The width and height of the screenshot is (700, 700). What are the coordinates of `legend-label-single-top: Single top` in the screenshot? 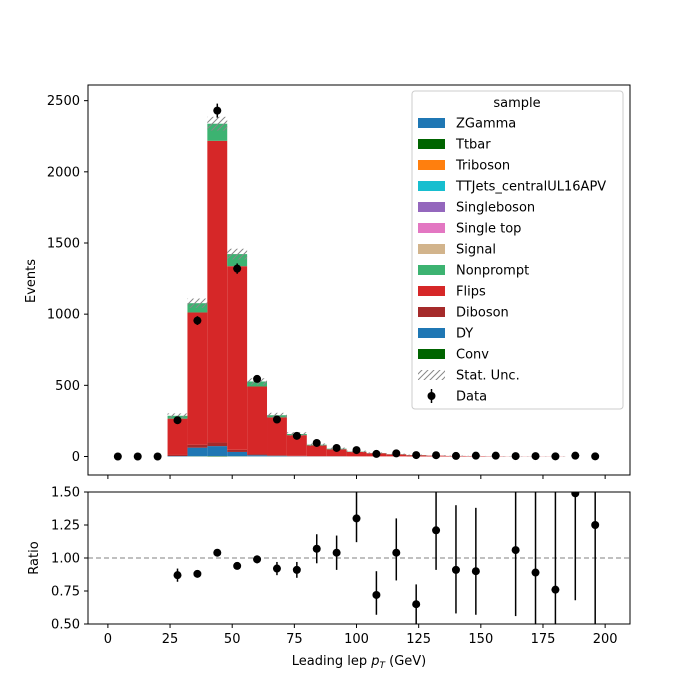 It's located at (488, 229).